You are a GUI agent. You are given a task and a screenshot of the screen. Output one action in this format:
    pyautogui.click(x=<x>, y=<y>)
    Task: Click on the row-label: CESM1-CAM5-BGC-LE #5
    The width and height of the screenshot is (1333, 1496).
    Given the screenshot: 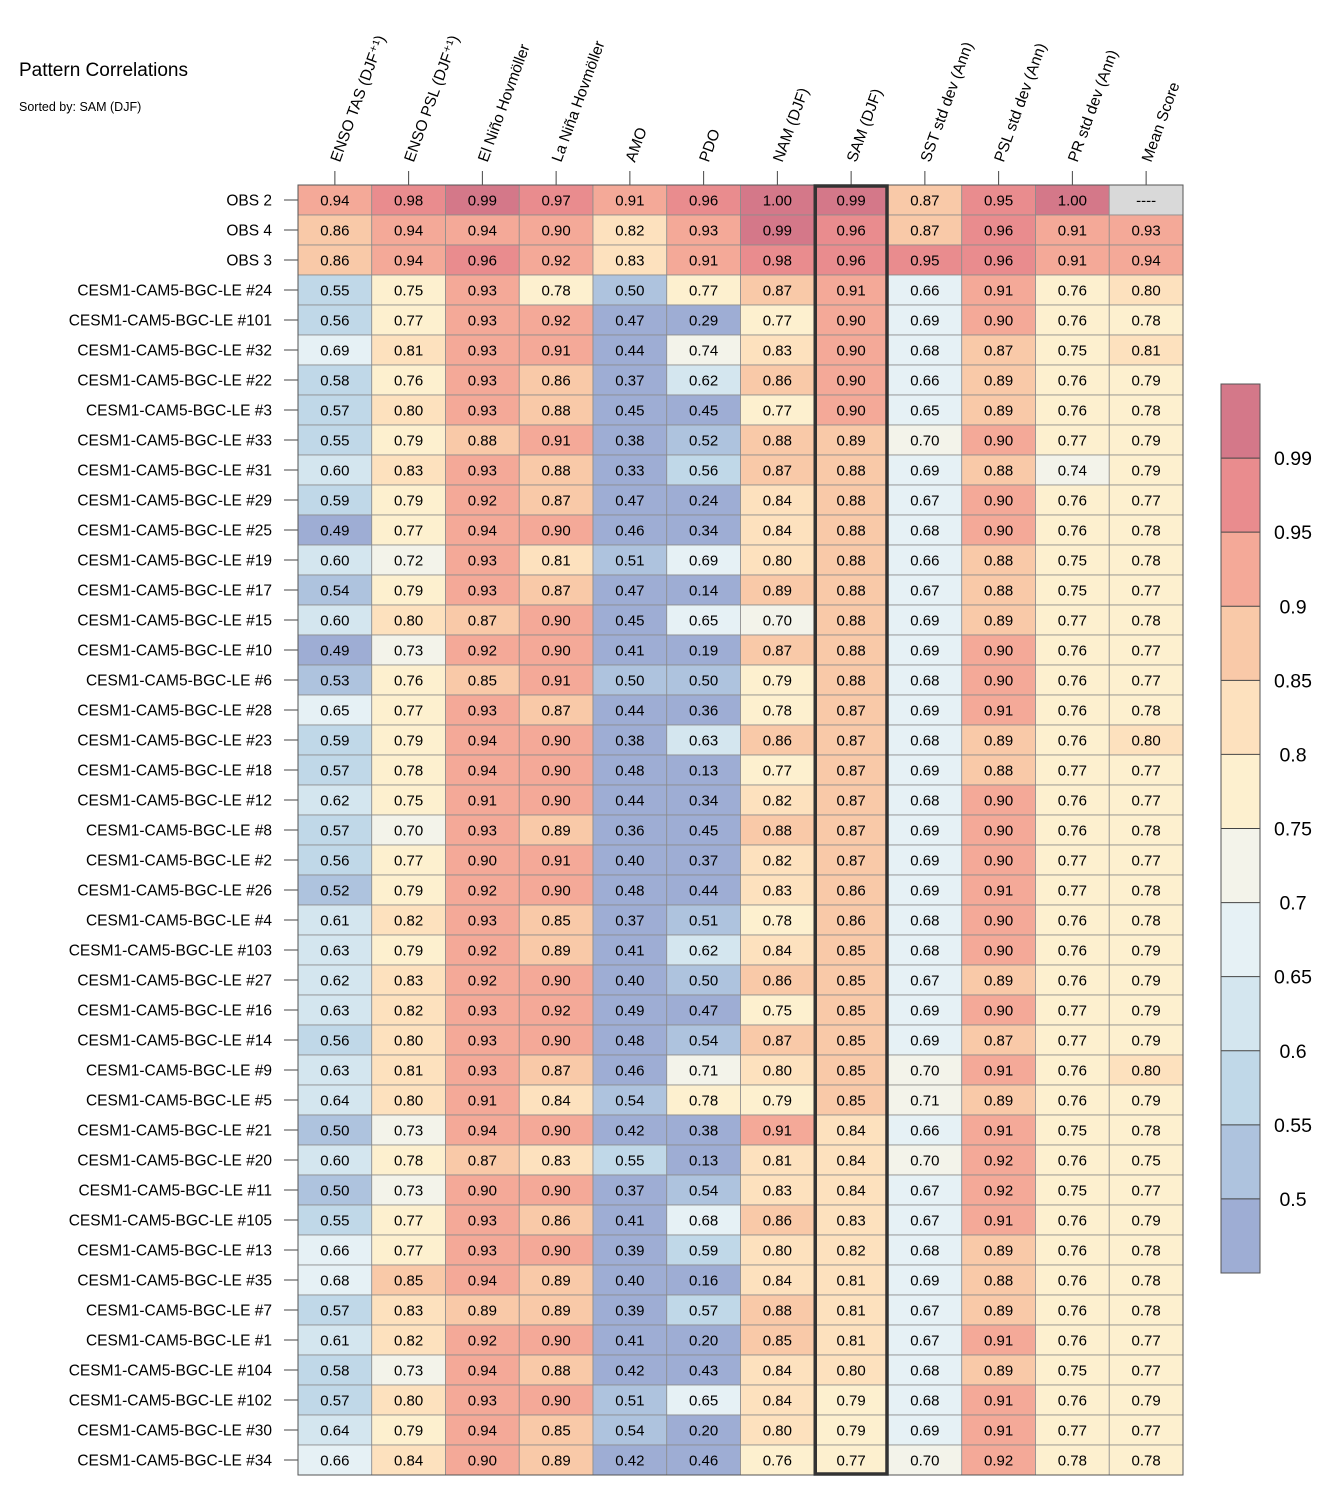 What is the action you would take?
    pyautogui.click(x=179, y=1101)
    